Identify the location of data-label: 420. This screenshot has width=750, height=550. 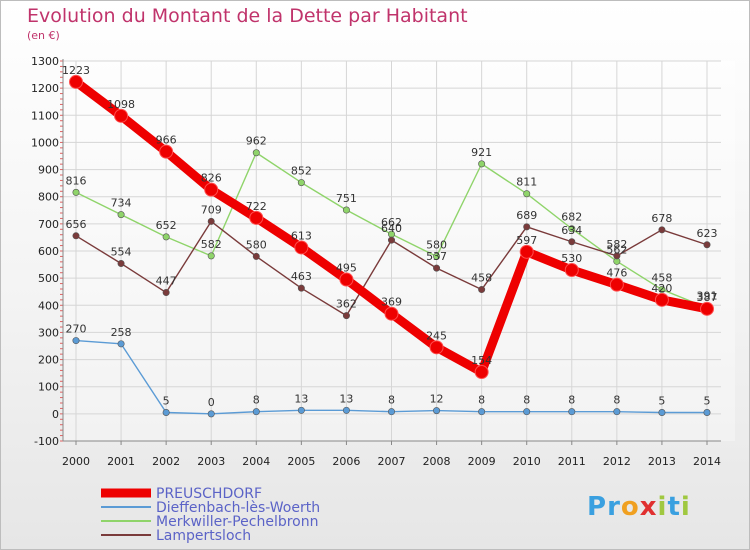
(661, 288).